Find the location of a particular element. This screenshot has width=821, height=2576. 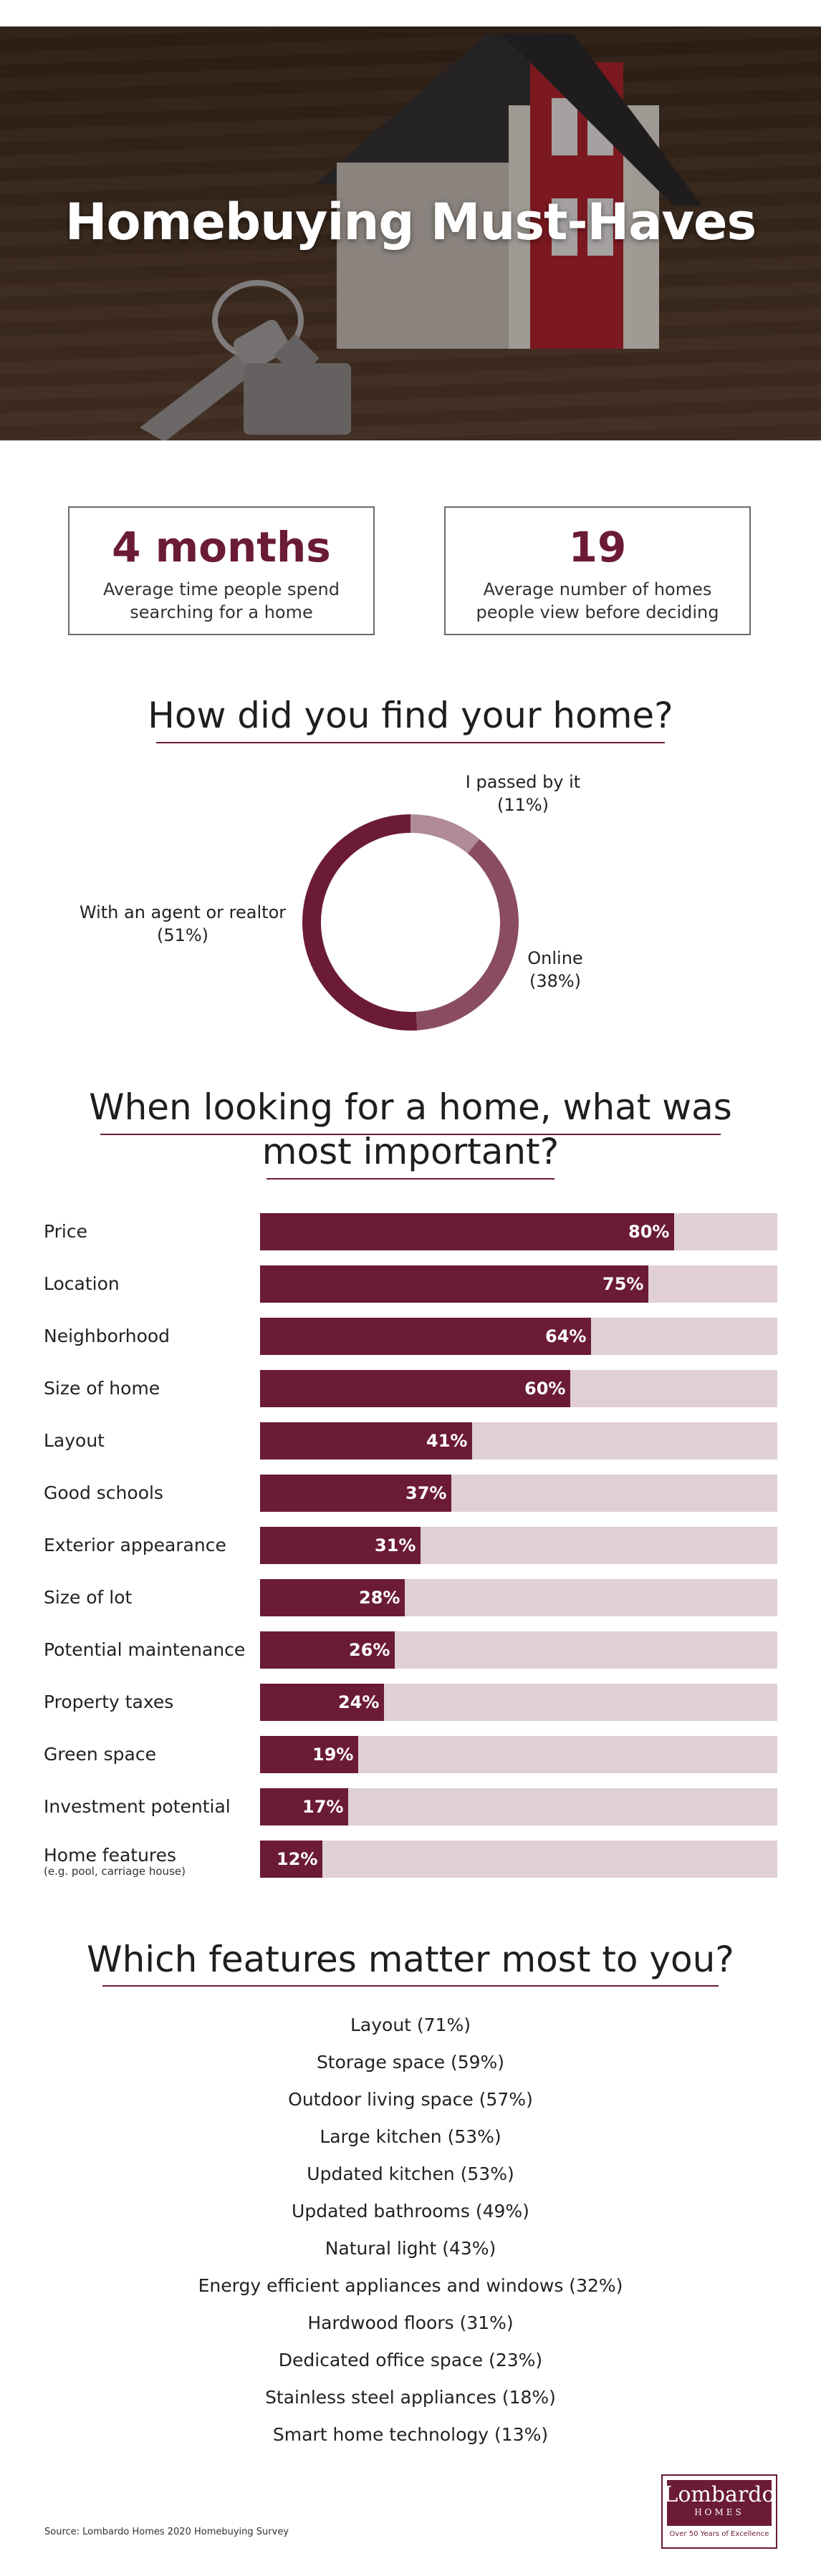

bar-track: 75% is located at coordinates (519, 1284).